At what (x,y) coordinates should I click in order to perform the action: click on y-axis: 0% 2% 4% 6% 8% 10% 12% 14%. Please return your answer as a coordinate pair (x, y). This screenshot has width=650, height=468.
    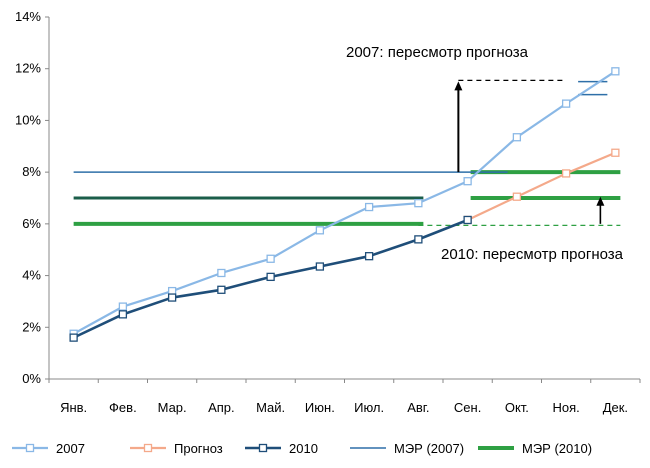
    Looking at the image, I should click on (32, 197).